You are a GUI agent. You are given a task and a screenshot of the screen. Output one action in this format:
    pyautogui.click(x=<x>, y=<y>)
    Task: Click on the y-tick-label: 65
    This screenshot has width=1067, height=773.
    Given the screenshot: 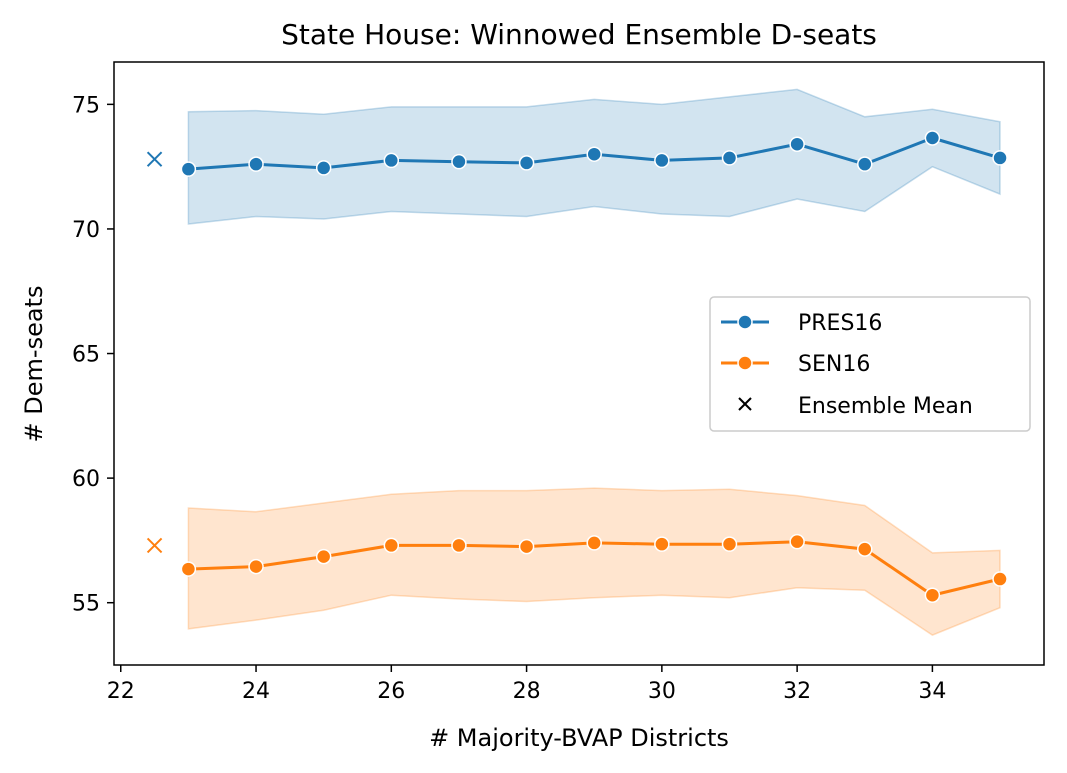 What is the action you would take?
    pyautogui.click(x=86, y=355)
    